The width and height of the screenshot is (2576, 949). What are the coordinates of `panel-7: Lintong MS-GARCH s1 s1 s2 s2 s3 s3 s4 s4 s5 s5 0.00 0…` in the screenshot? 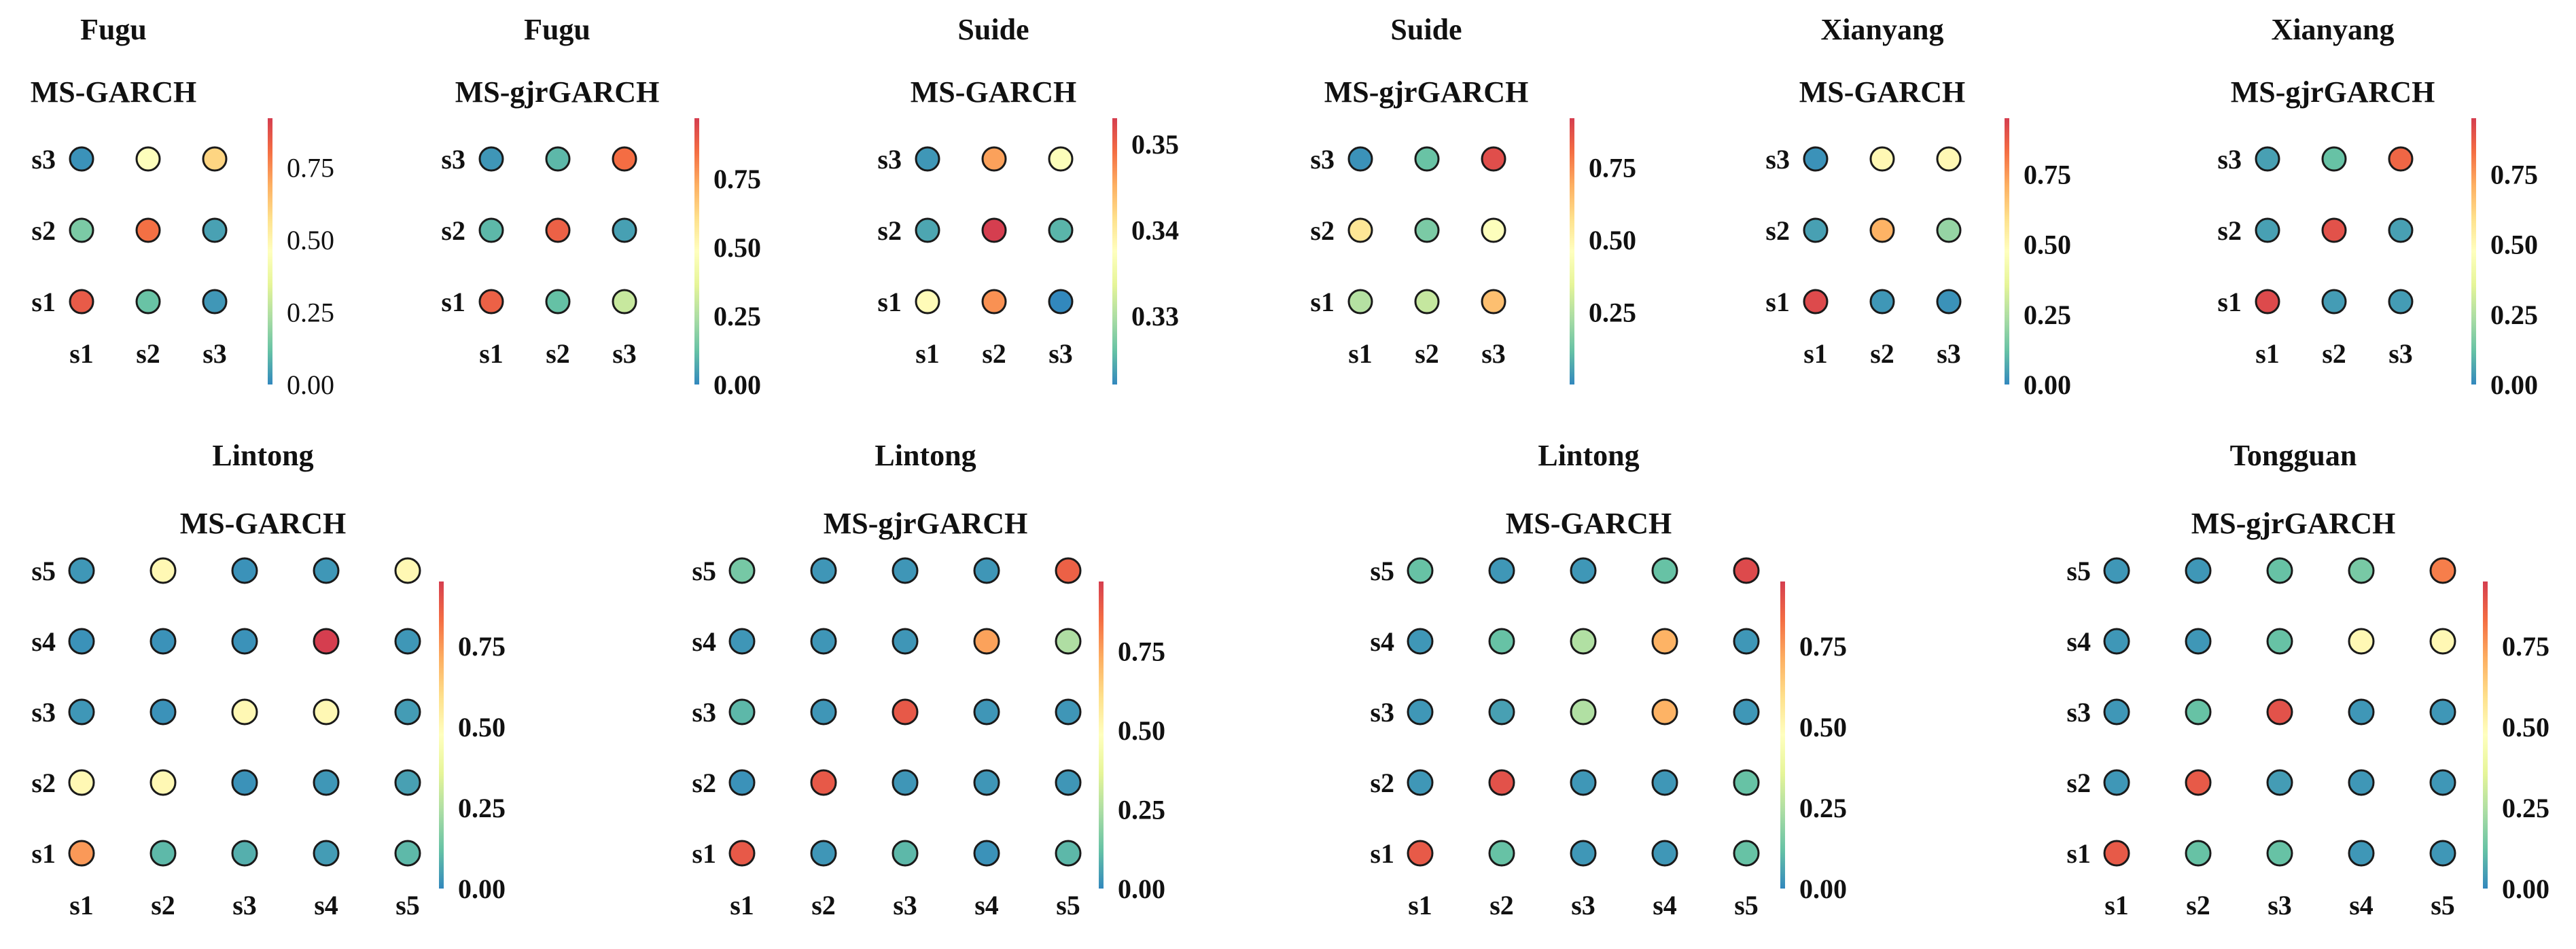 It's located at (268, 679).